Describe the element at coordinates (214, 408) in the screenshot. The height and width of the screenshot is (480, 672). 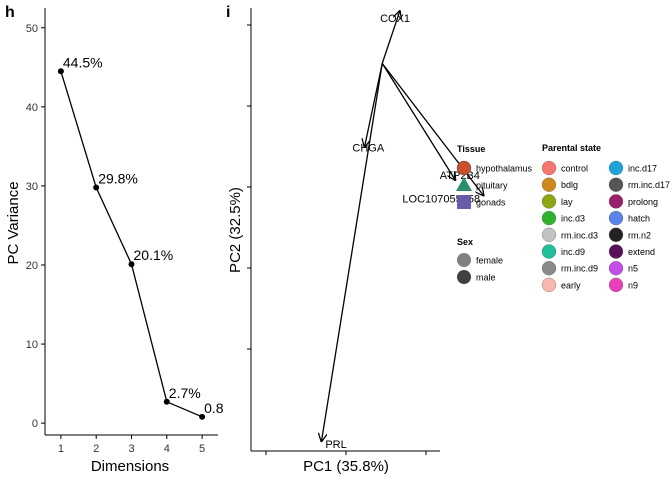
I see `scree-data-label: 0.8` at that location.